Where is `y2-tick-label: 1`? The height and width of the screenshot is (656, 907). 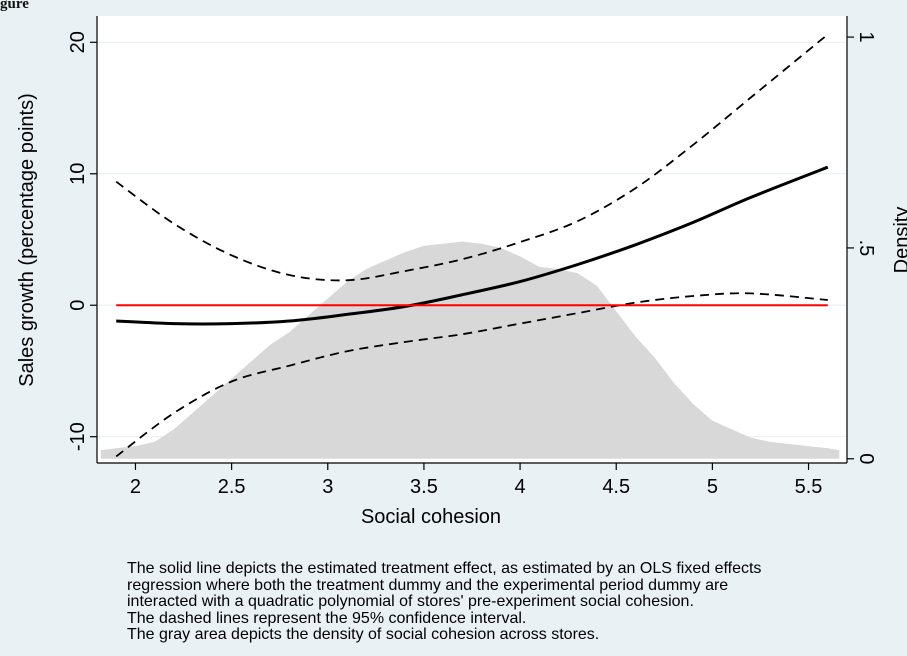
y2-tick-label: 1 is located at coordinates (866, 37).